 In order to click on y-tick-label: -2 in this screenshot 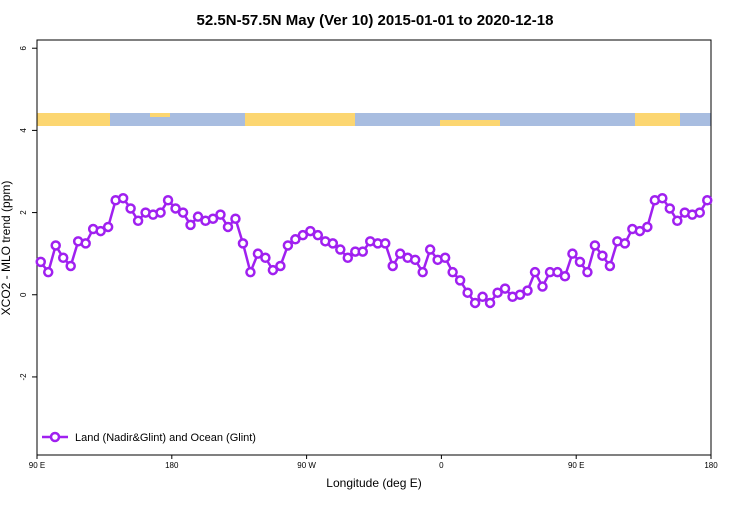, I will do `click(23, 377)`.